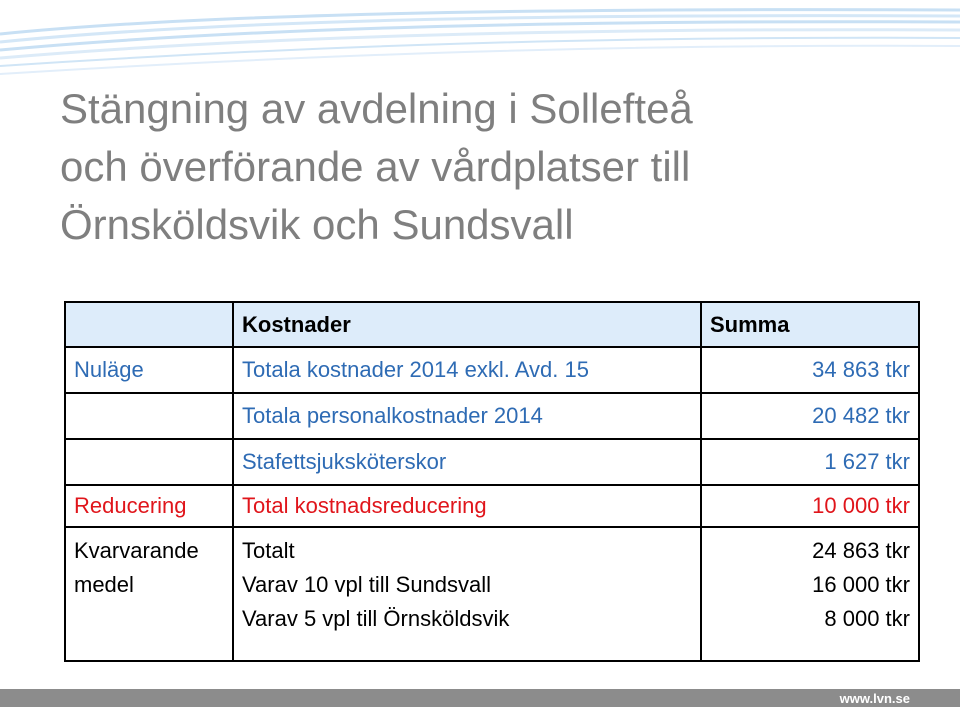 The image size is (960, 707). Describe the element at coordinates (867, 618) in the screenshot. I see `remaining-amount: 8 000 tkr` at that location.